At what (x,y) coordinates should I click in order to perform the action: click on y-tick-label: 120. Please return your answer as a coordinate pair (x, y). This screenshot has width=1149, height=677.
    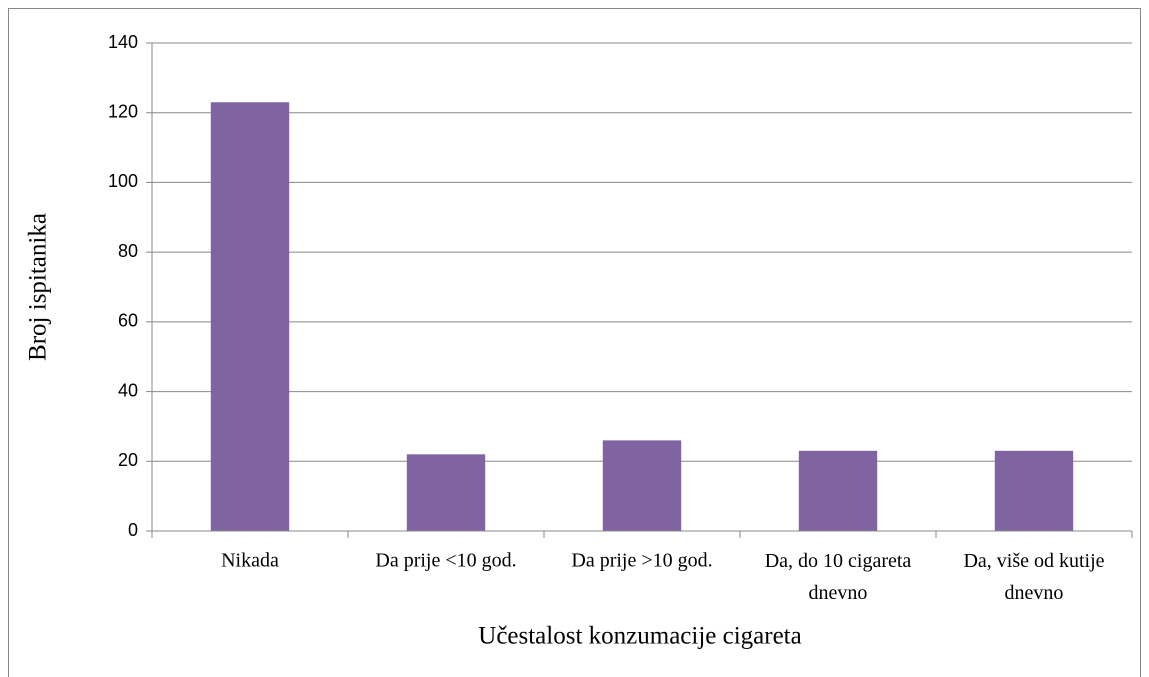
    Looking at the image, I should click on (123, 111).